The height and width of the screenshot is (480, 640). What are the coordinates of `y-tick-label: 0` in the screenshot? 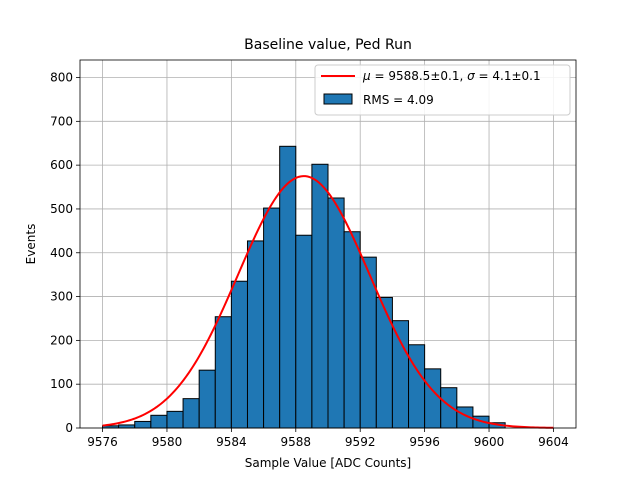 It's located at (69, 428).